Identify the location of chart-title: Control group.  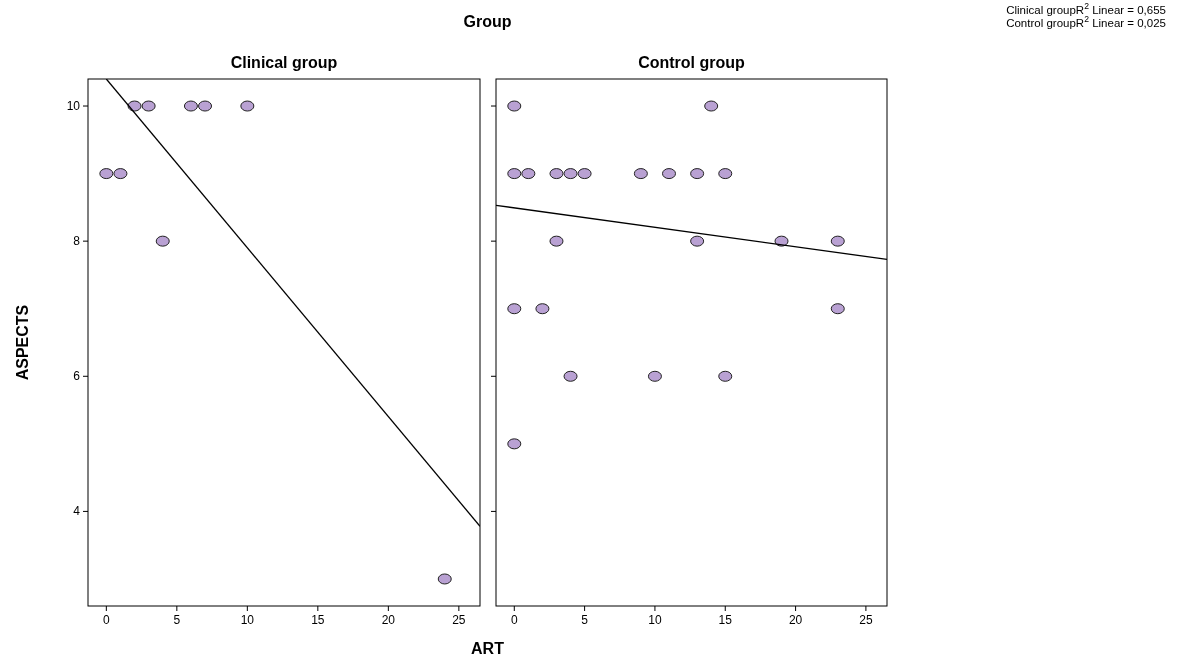
(692, 62).